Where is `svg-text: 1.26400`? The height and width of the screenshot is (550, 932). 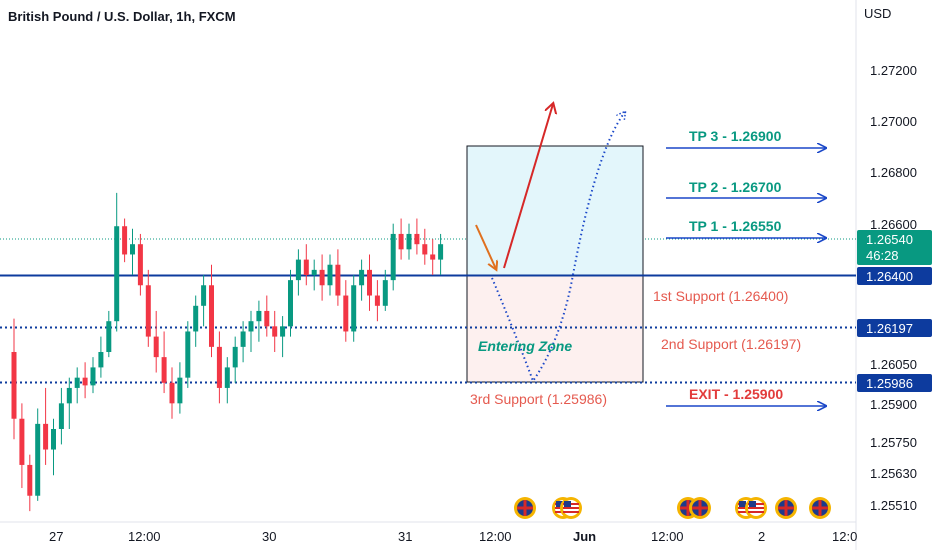 svg-text: 1.26400 is located at coordinates (889, 276).